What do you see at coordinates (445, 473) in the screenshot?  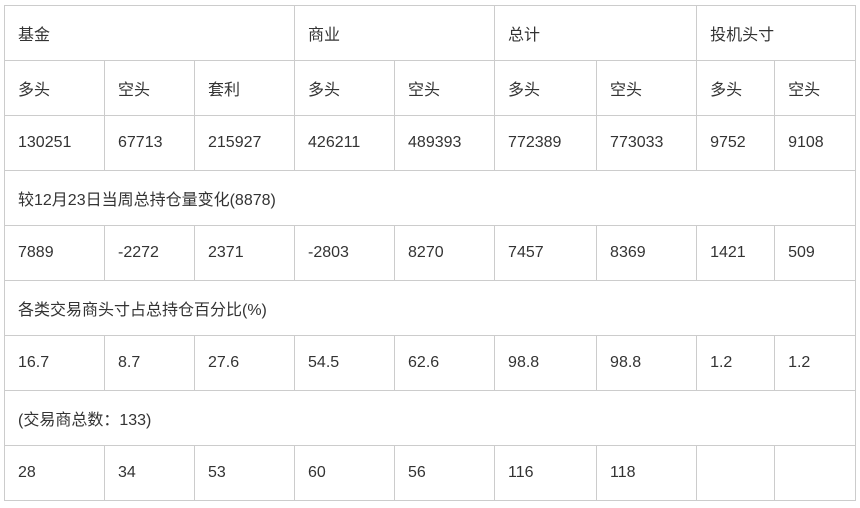 I see `table-cell: 56` at bounding box center [445, 473].